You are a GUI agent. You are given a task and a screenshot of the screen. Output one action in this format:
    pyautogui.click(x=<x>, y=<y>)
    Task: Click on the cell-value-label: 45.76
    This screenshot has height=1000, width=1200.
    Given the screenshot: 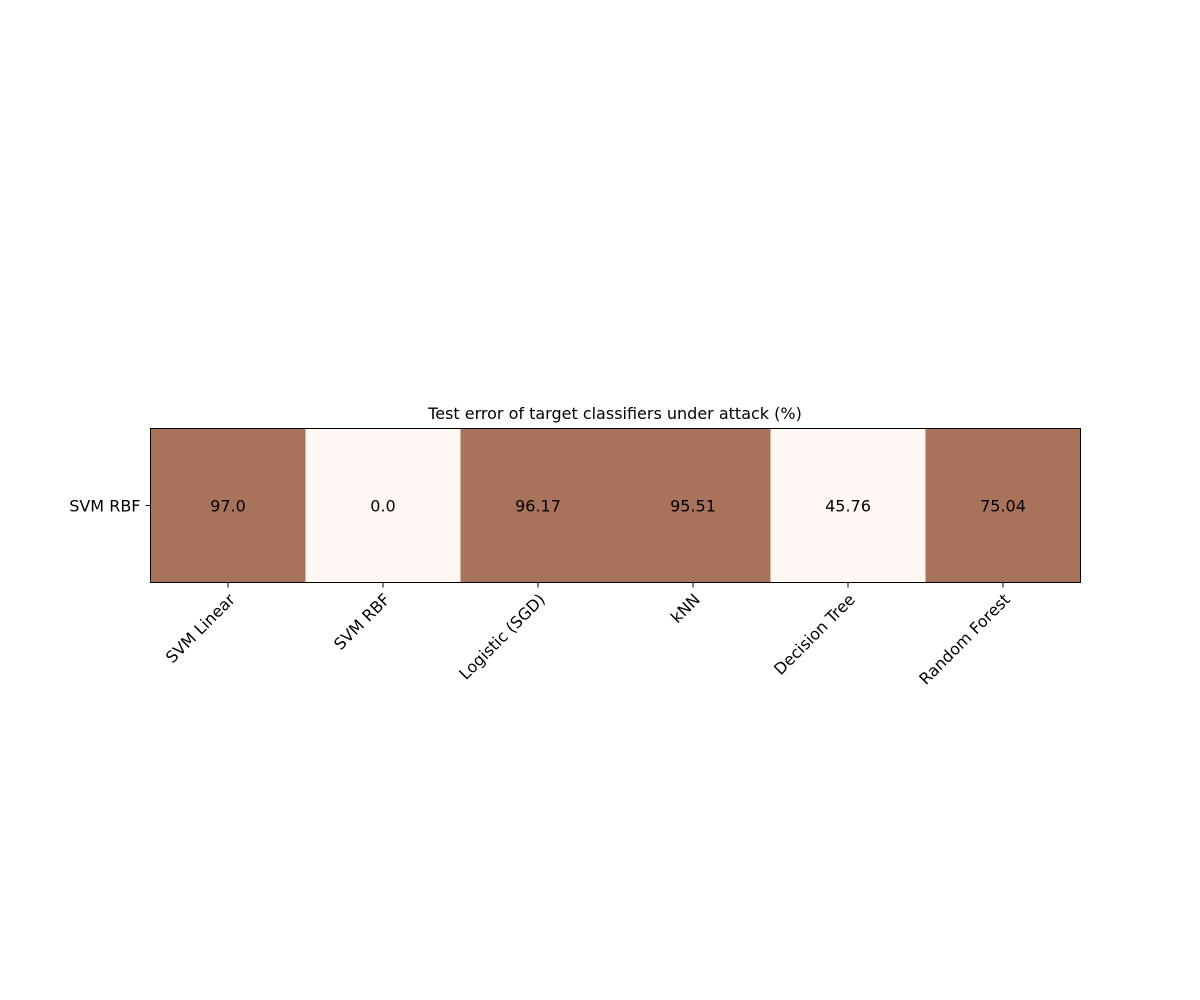 What is the action you would take?
    pyautogui.click(x=848, y=506)
    